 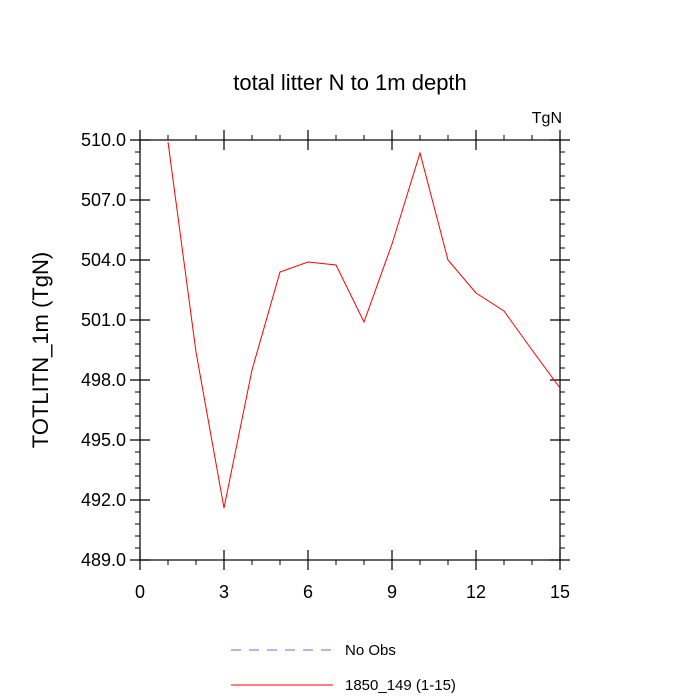 I want to click on chart-title: total litter N to 1m depth, so click(x=350, y=82).